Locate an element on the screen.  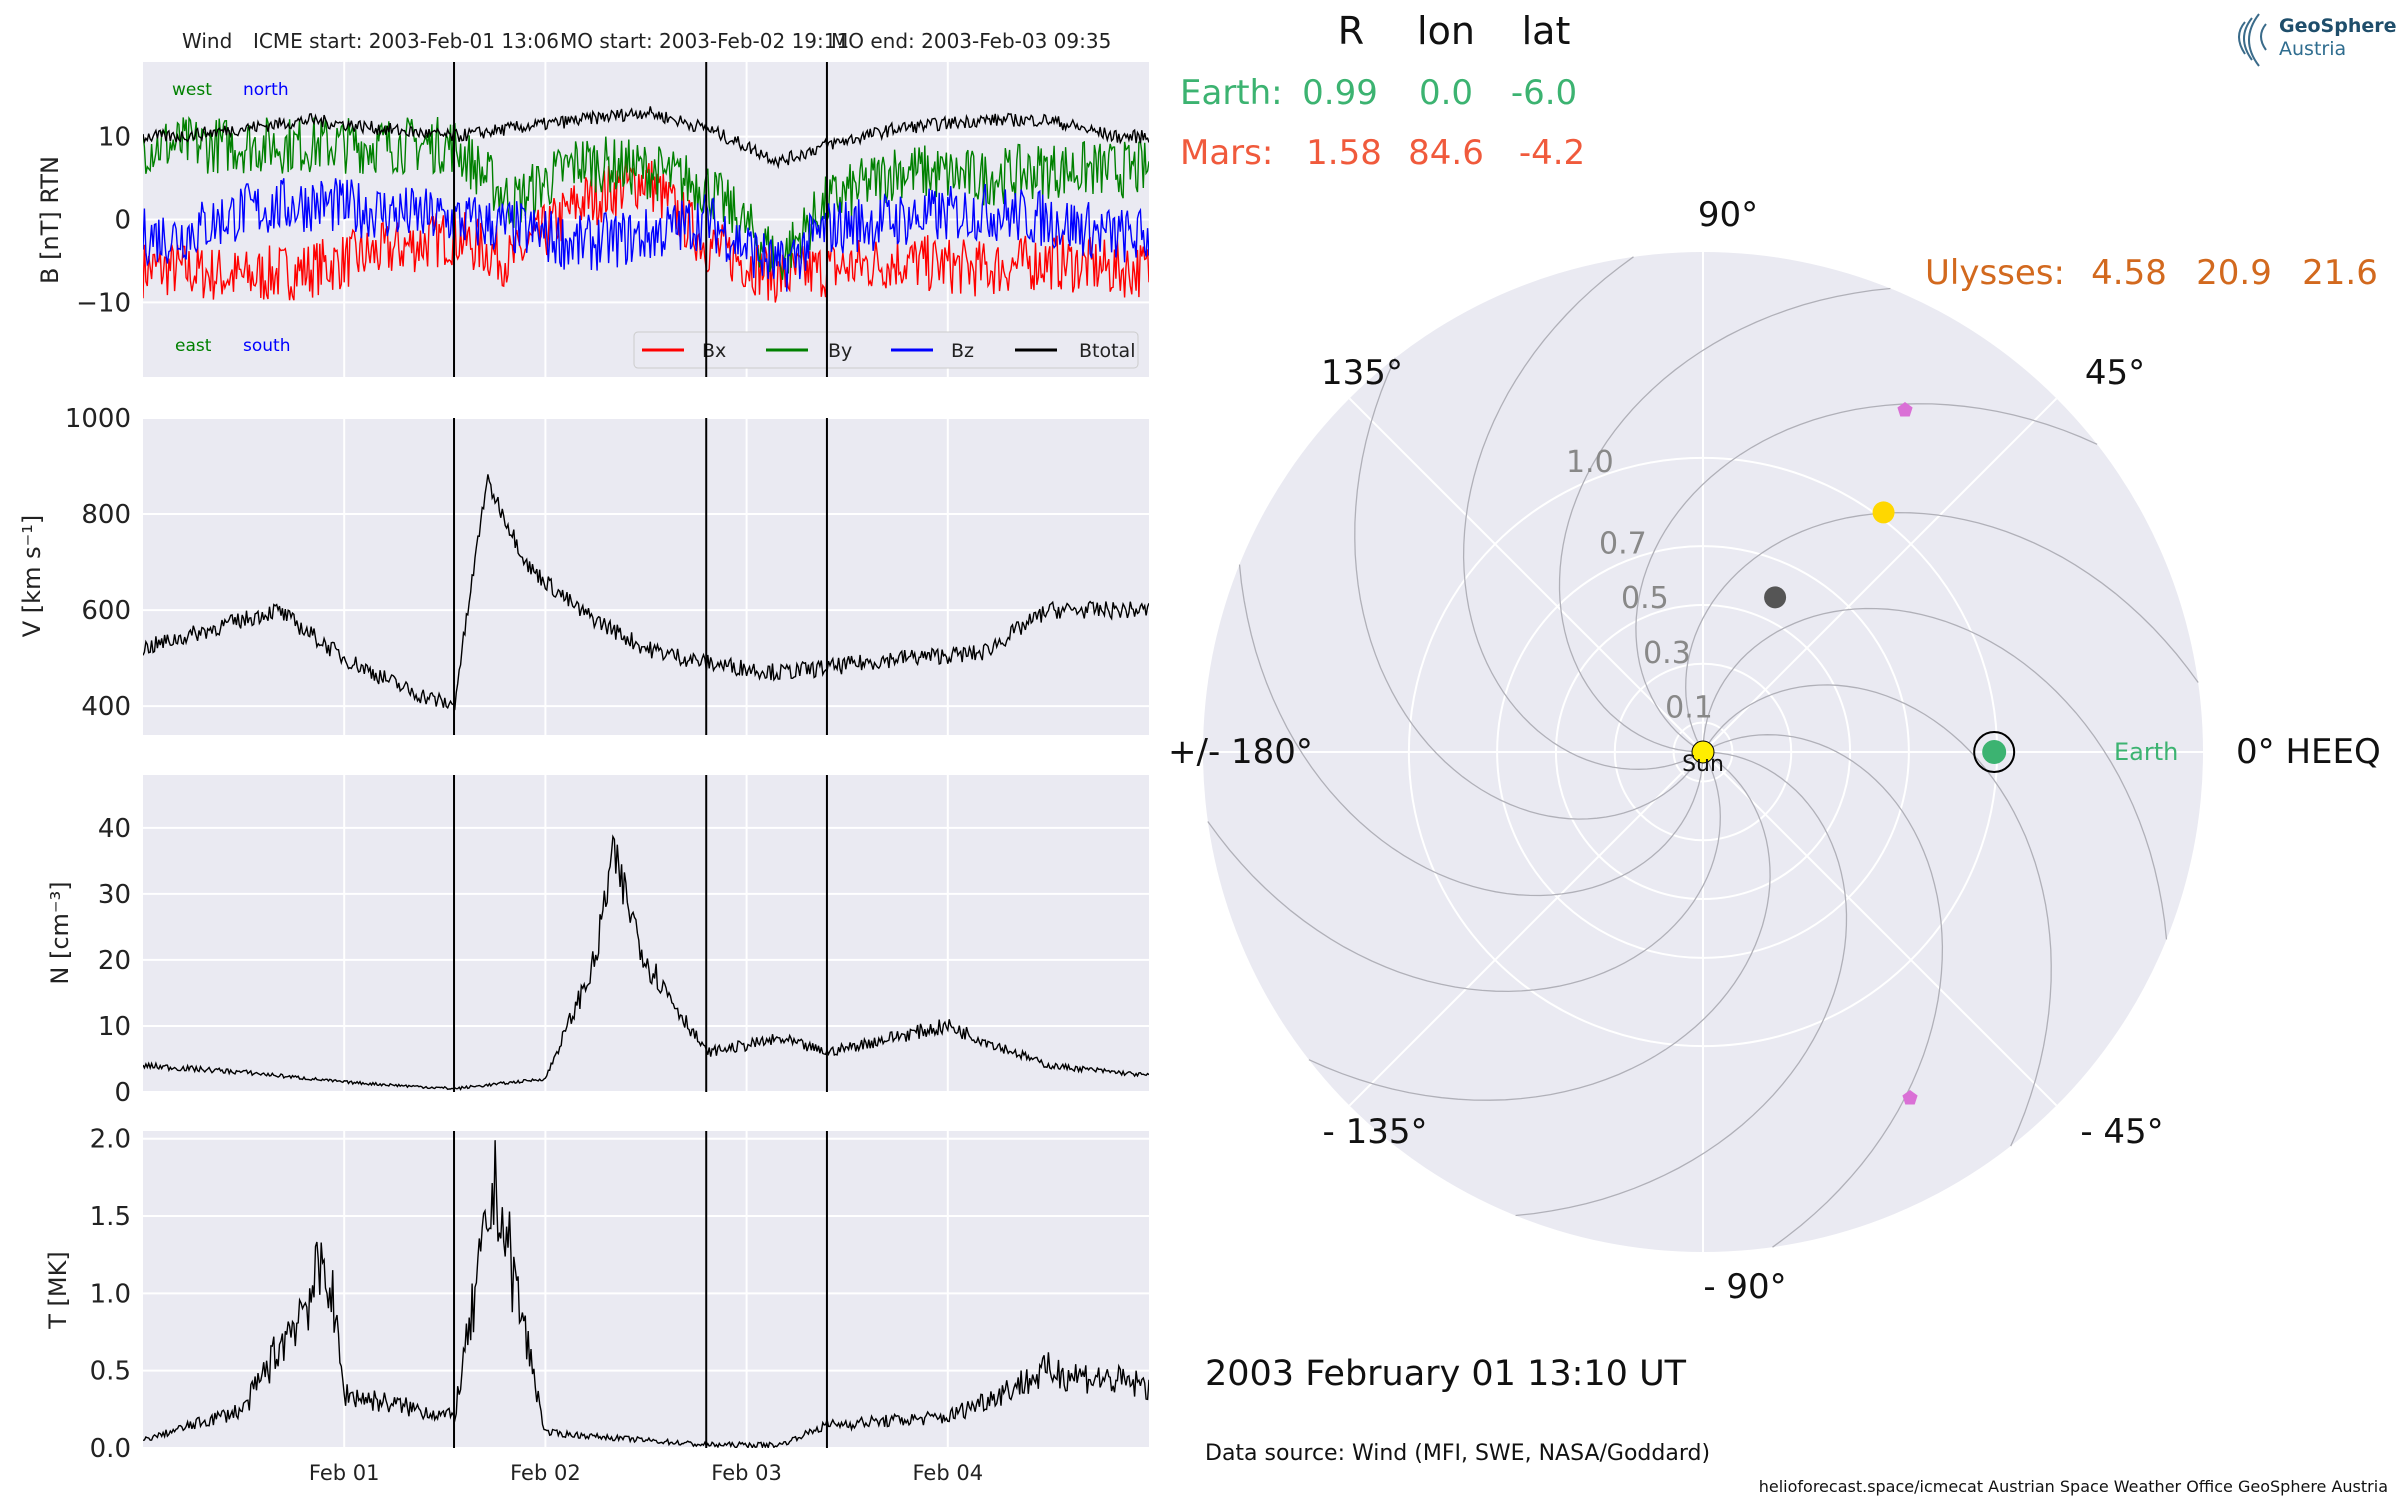
earth-label: Earth is located at coordinates (2146, 752).